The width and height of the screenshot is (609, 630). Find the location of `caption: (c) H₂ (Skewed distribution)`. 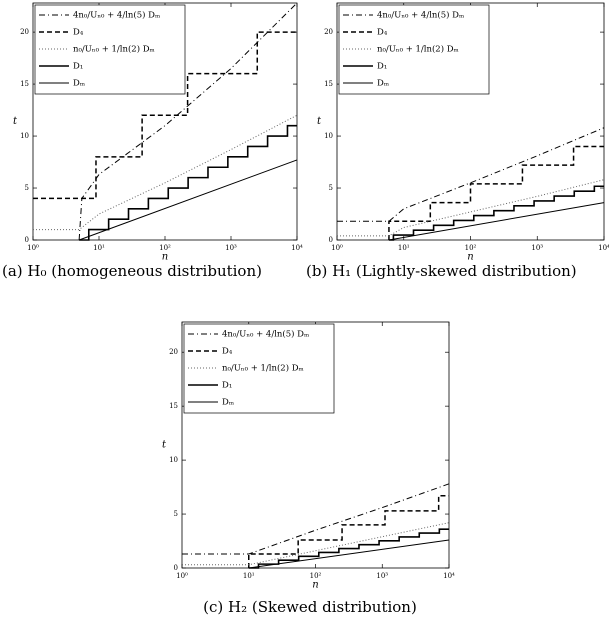

caption: (c) H₂ (Skewed distribution) is located at coordinates (310, 607).